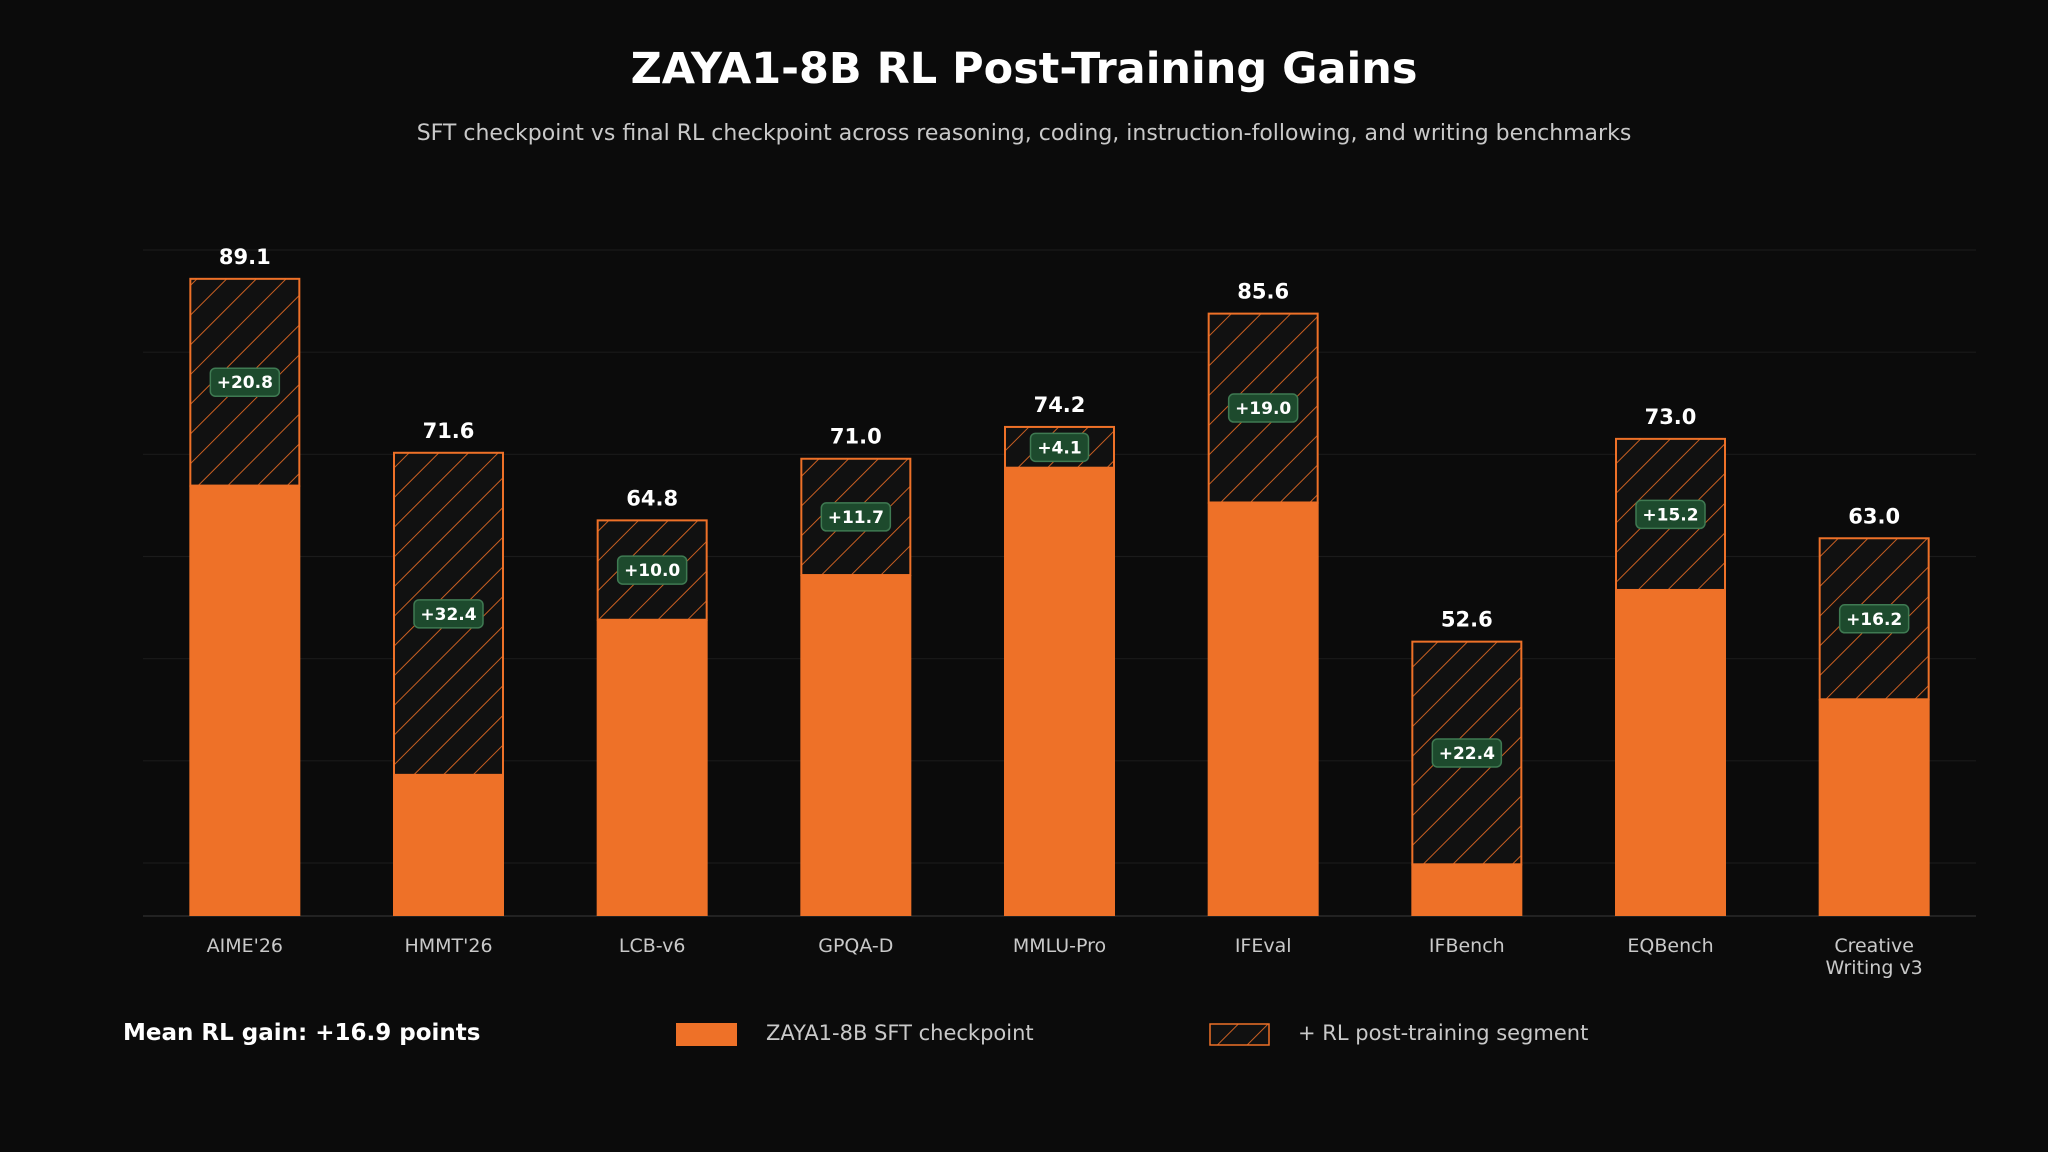 This screenshot has width=2048, height=1152. What do you see at coordinates (706, 1034) in the screenshot?
I see `legend-swatch-sft` at bounding box center [706, 1034].